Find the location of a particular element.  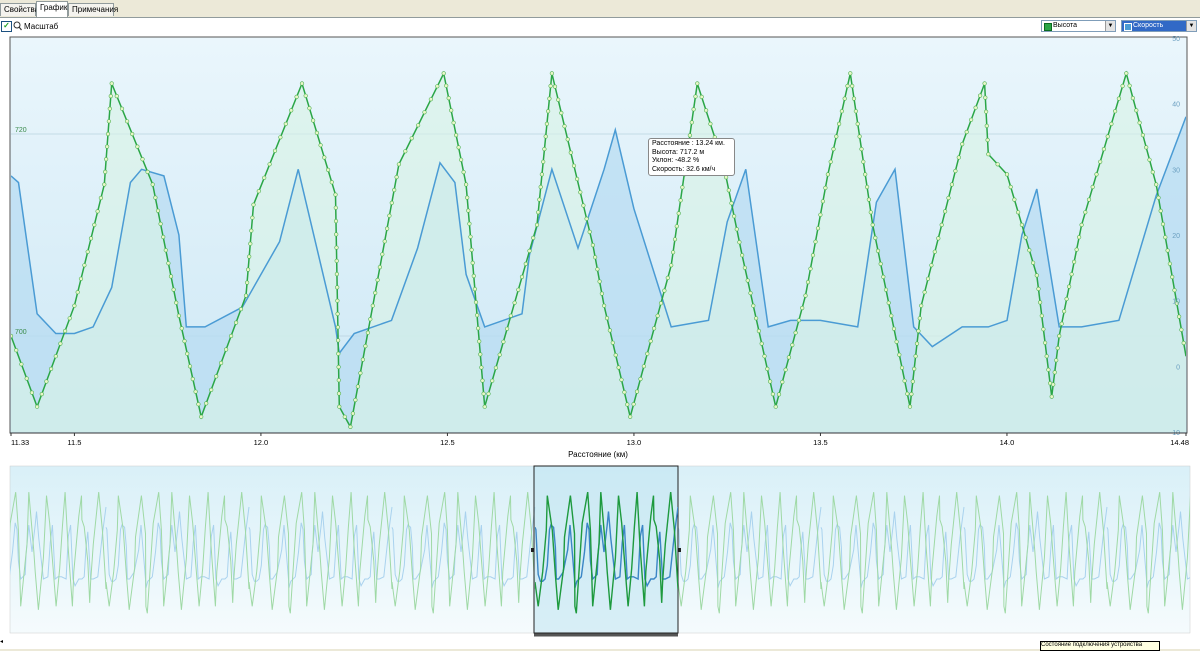

zoom-checkbox: ✓ is located at coordinates (6, 26).